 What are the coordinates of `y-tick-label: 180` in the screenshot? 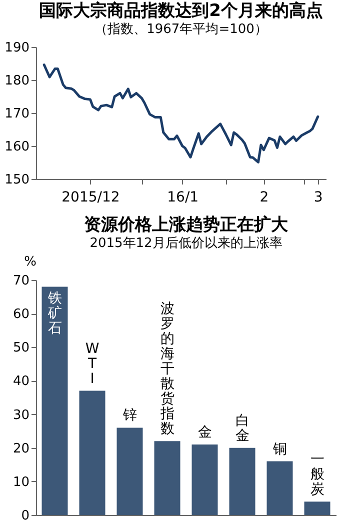 It's located at (17, 81).